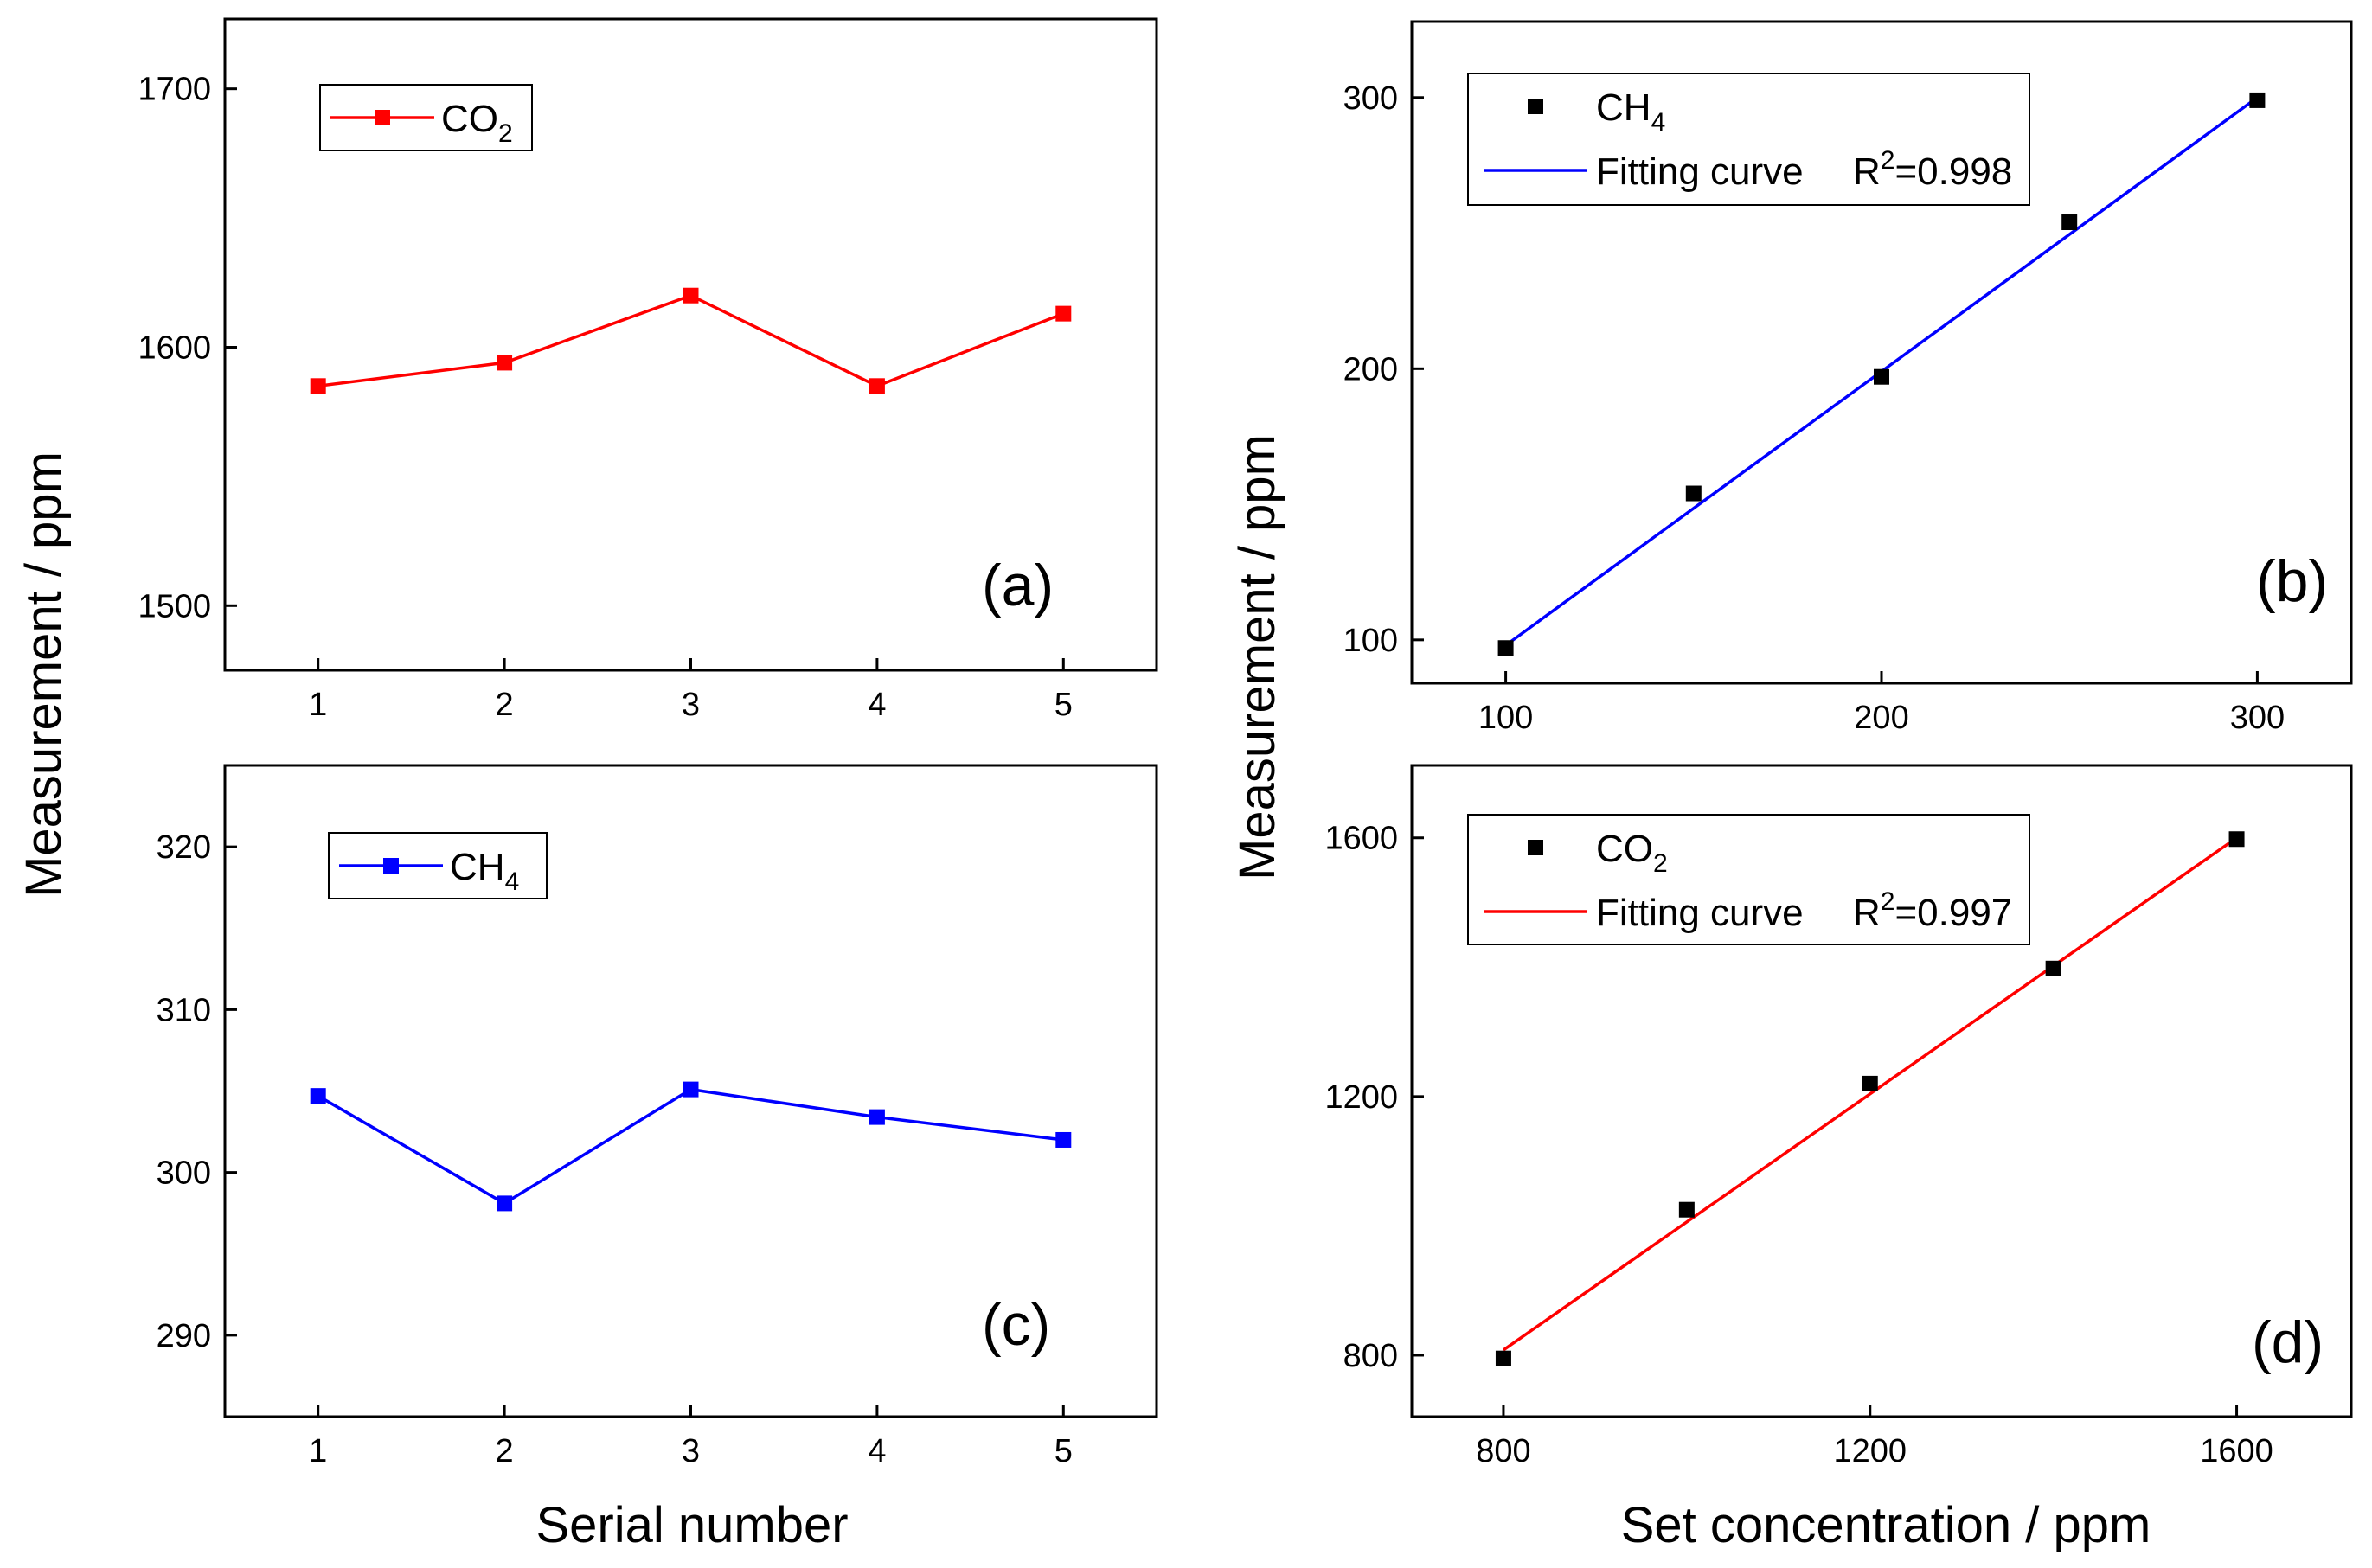 The image size is (2372, 1568). I want to click on y-tick-label-a-1: 1600, so click(175, 348).